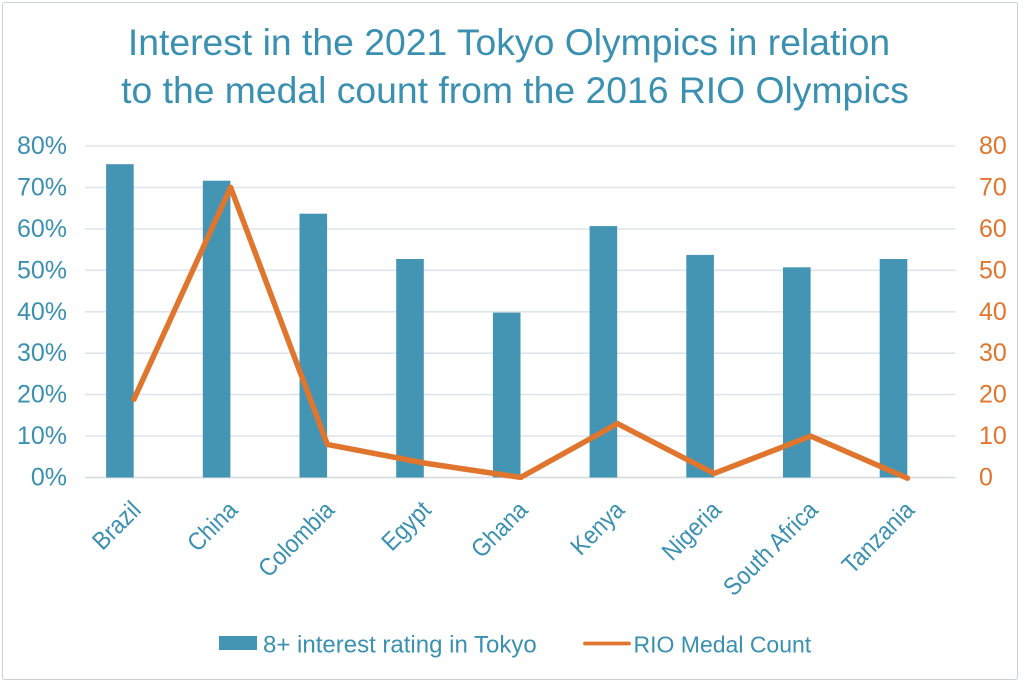  I want to click on svg-text: Nigeria, so click(692, 530).